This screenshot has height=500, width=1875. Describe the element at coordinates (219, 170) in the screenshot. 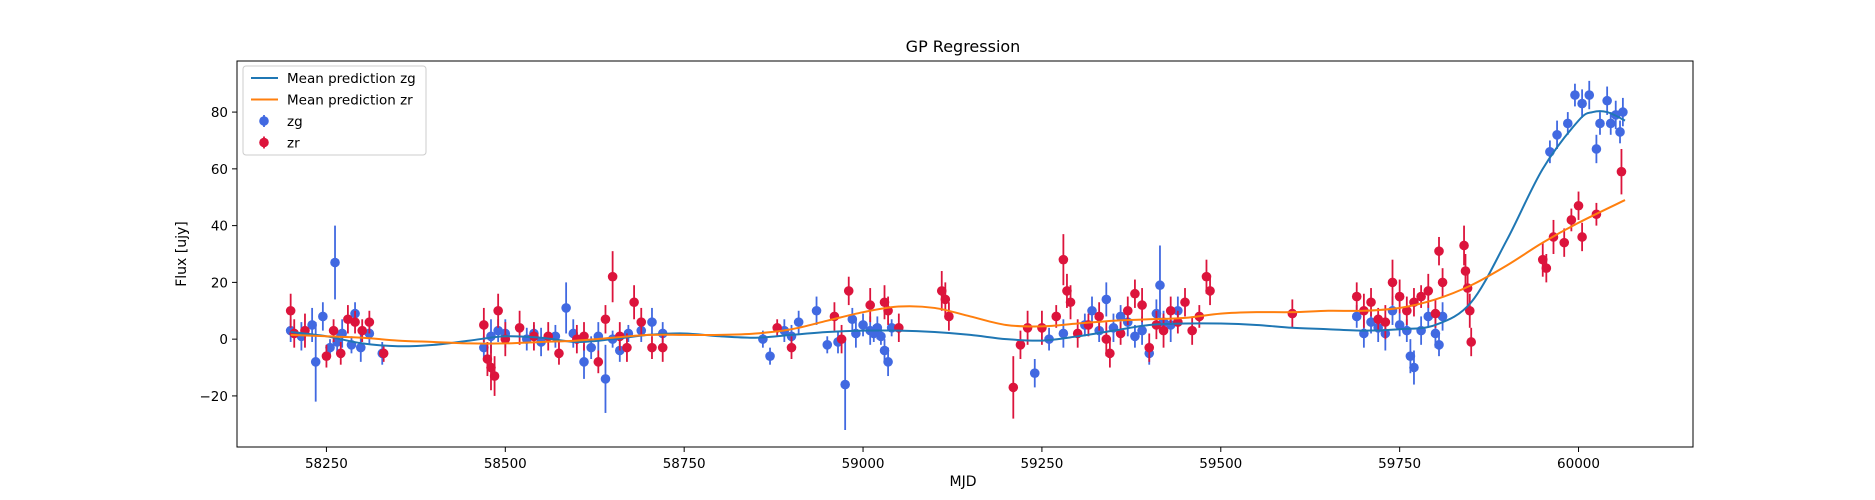

I see `y-tick-label: 60` at that location.